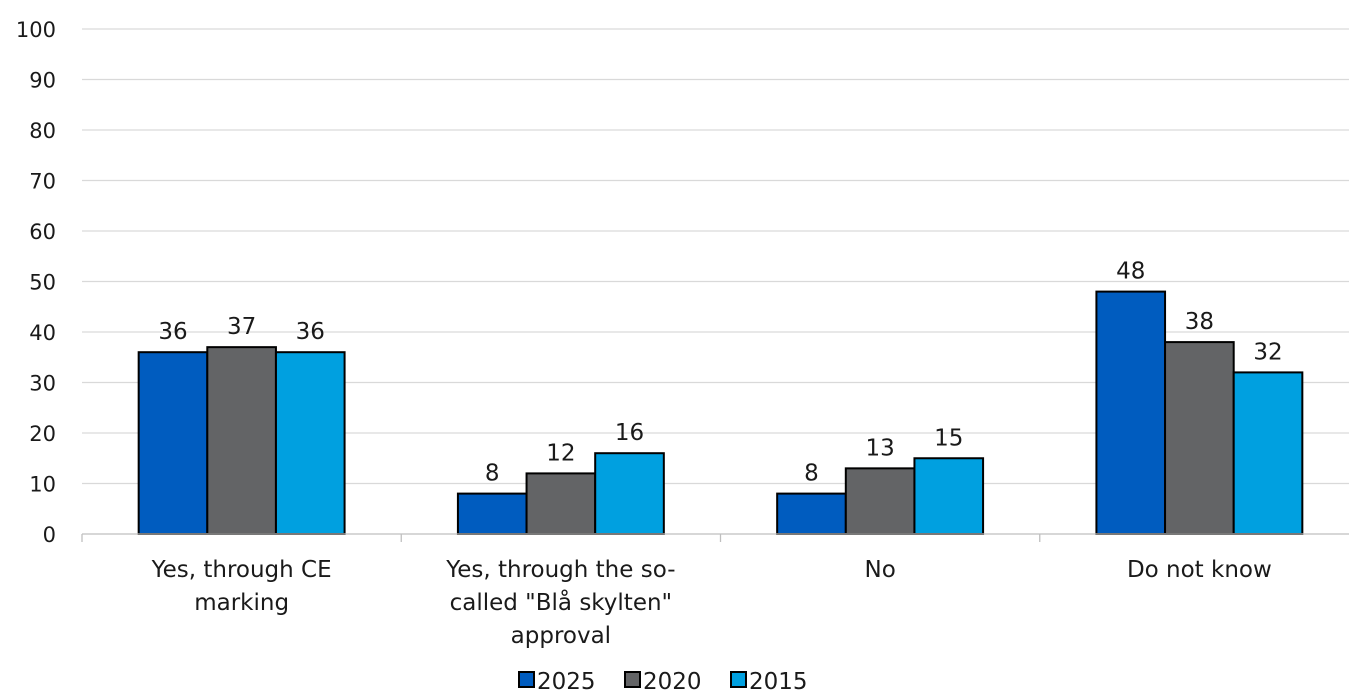  I want to click on category-label: Yes, through CE, so click(241, 570).